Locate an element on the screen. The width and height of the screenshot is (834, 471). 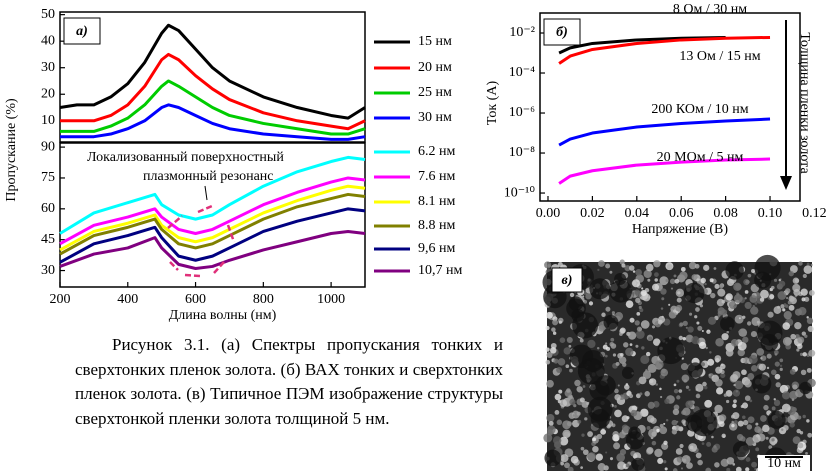
x-tick-label: 800 is located at coordinates (263, 299).